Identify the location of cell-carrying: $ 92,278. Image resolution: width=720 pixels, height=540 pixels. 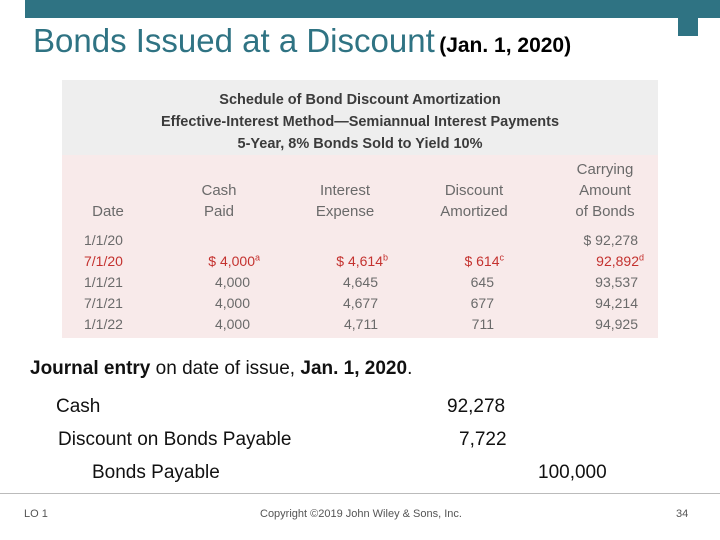
(611, 240).